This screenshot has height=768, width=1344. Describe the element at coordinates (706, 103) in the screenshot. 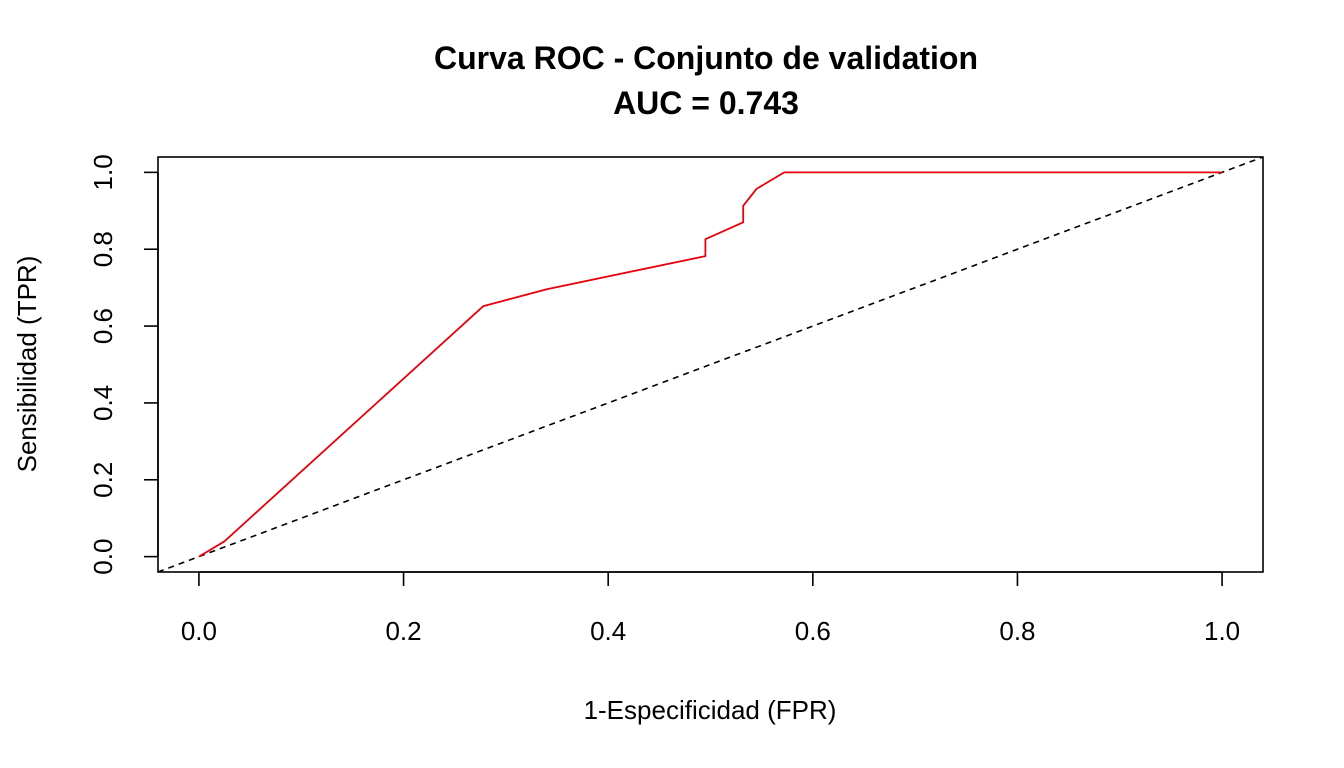

I see `chart-subtitle: AUC = 0.743` at that location.